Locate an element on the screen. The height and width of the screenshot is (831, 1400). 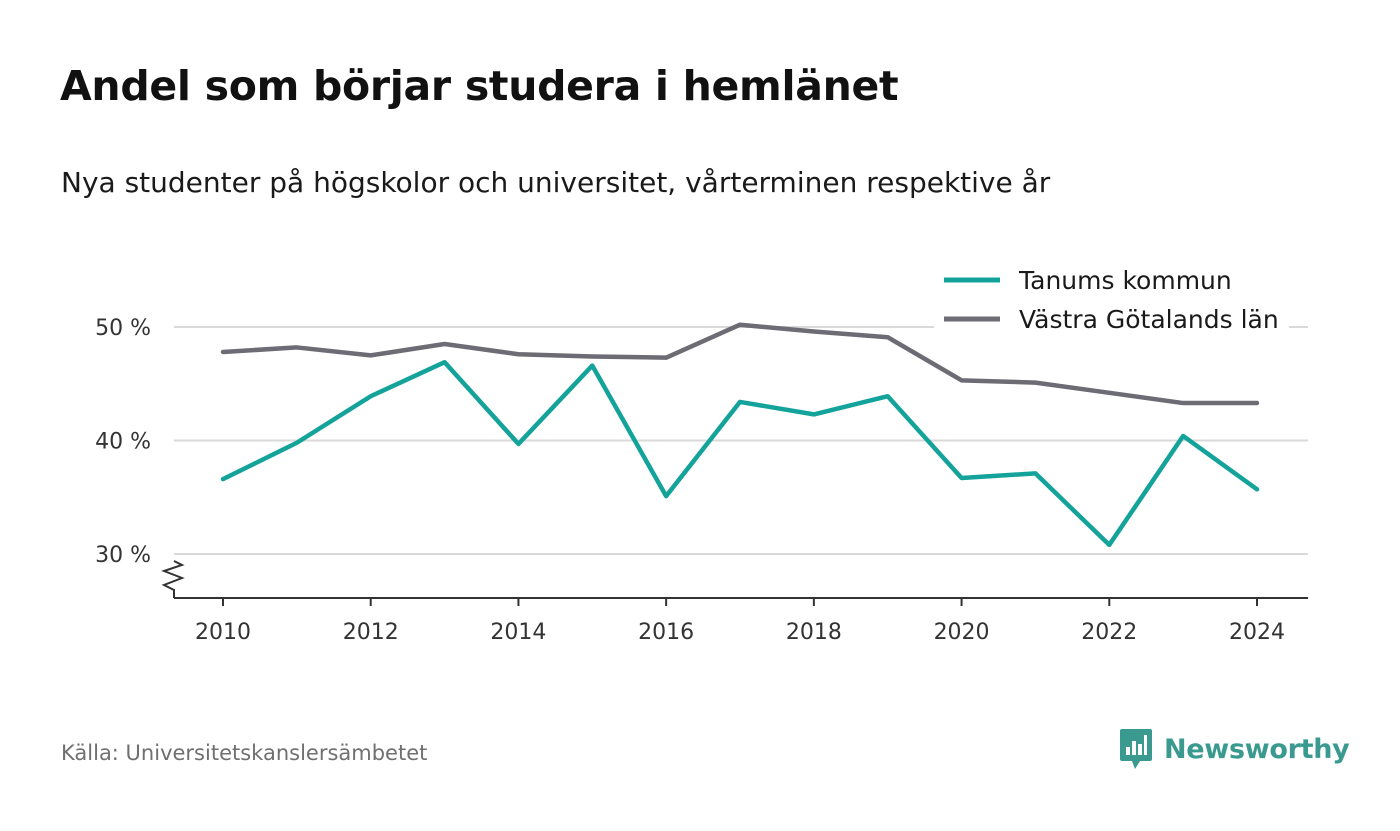
newsworthy-logo-icon is located at coordinates (1136, 749).